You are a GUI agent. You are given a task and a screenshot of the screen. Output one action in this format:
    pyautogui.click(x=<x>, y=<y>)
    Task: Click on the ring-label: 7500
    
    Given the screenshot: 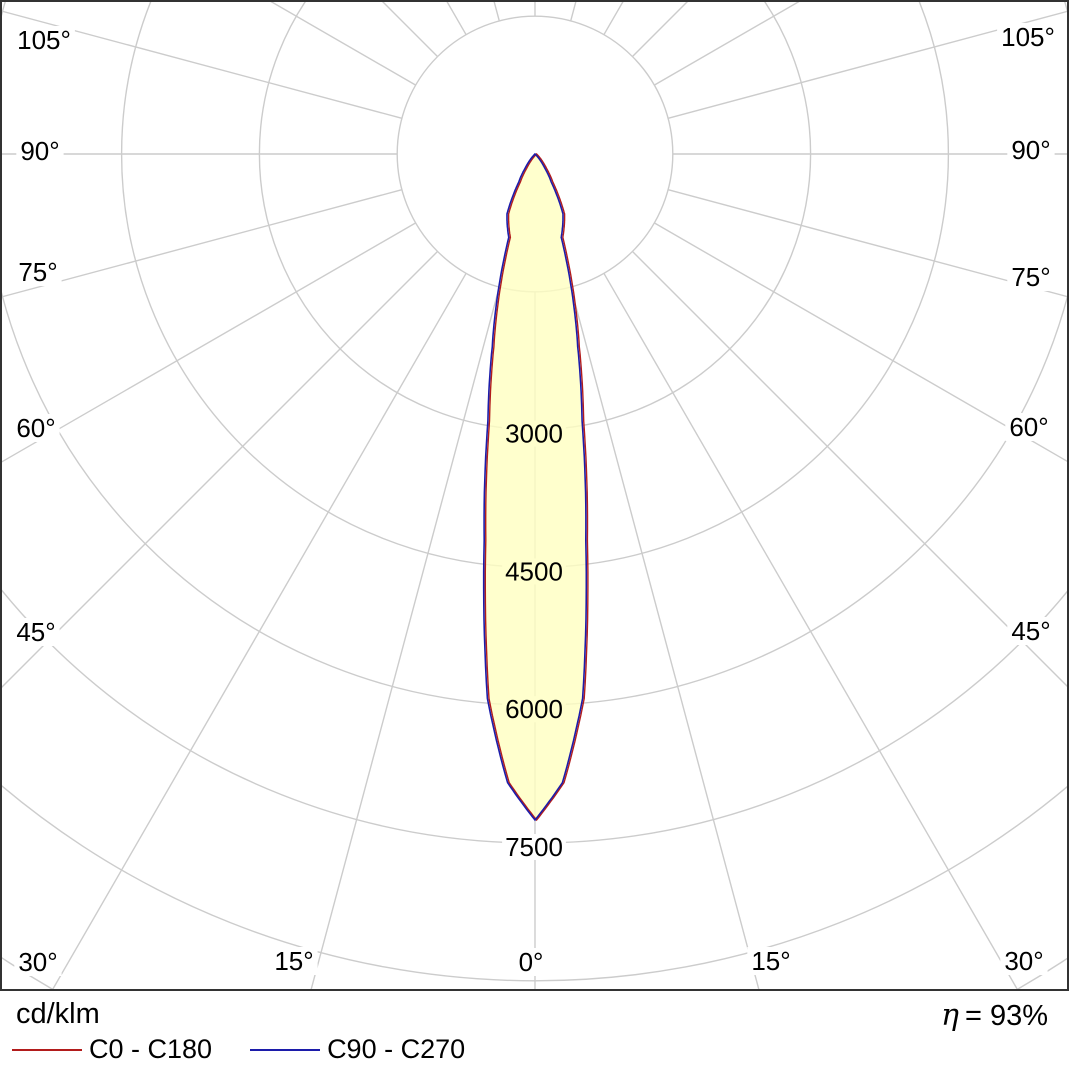 What is the action you would take?
    pyautogui.click(x=534, y=847)
    